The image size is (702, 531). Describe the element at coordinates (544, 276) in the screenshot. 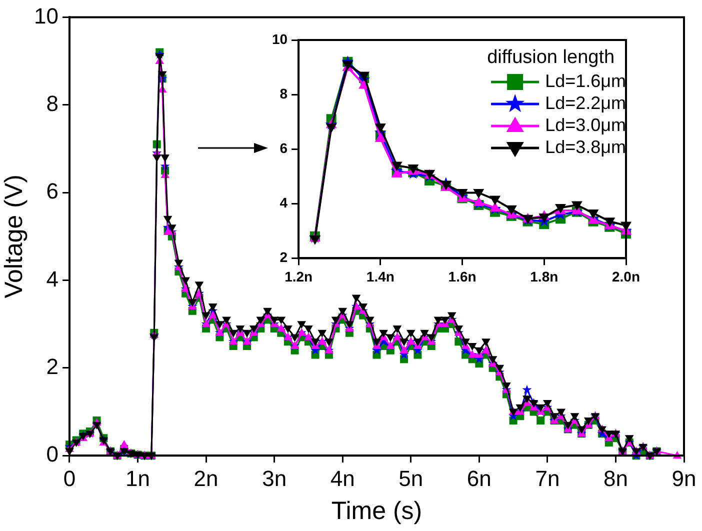

I see `x-tick-label: 1.8n` at that location.